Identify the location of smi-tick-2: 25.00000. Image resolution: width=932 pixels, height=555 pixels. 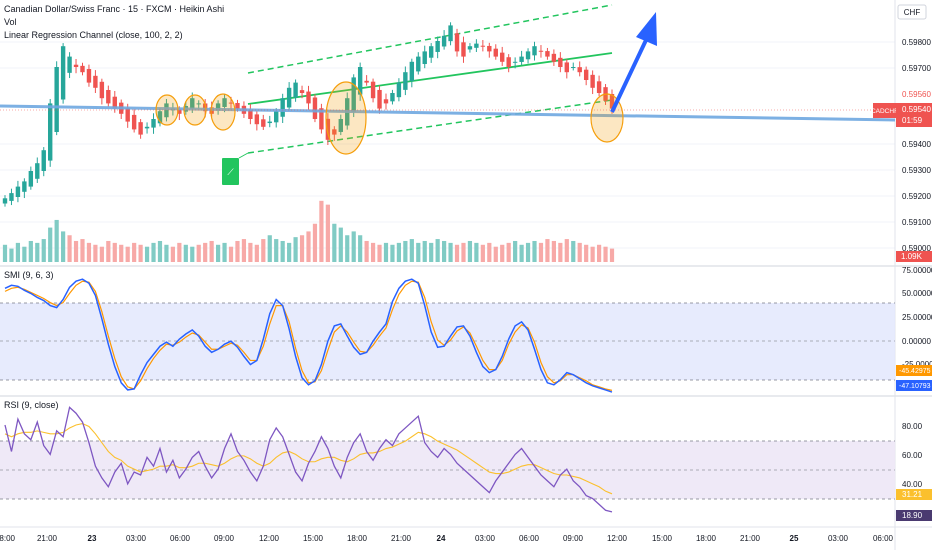
(917, 317).